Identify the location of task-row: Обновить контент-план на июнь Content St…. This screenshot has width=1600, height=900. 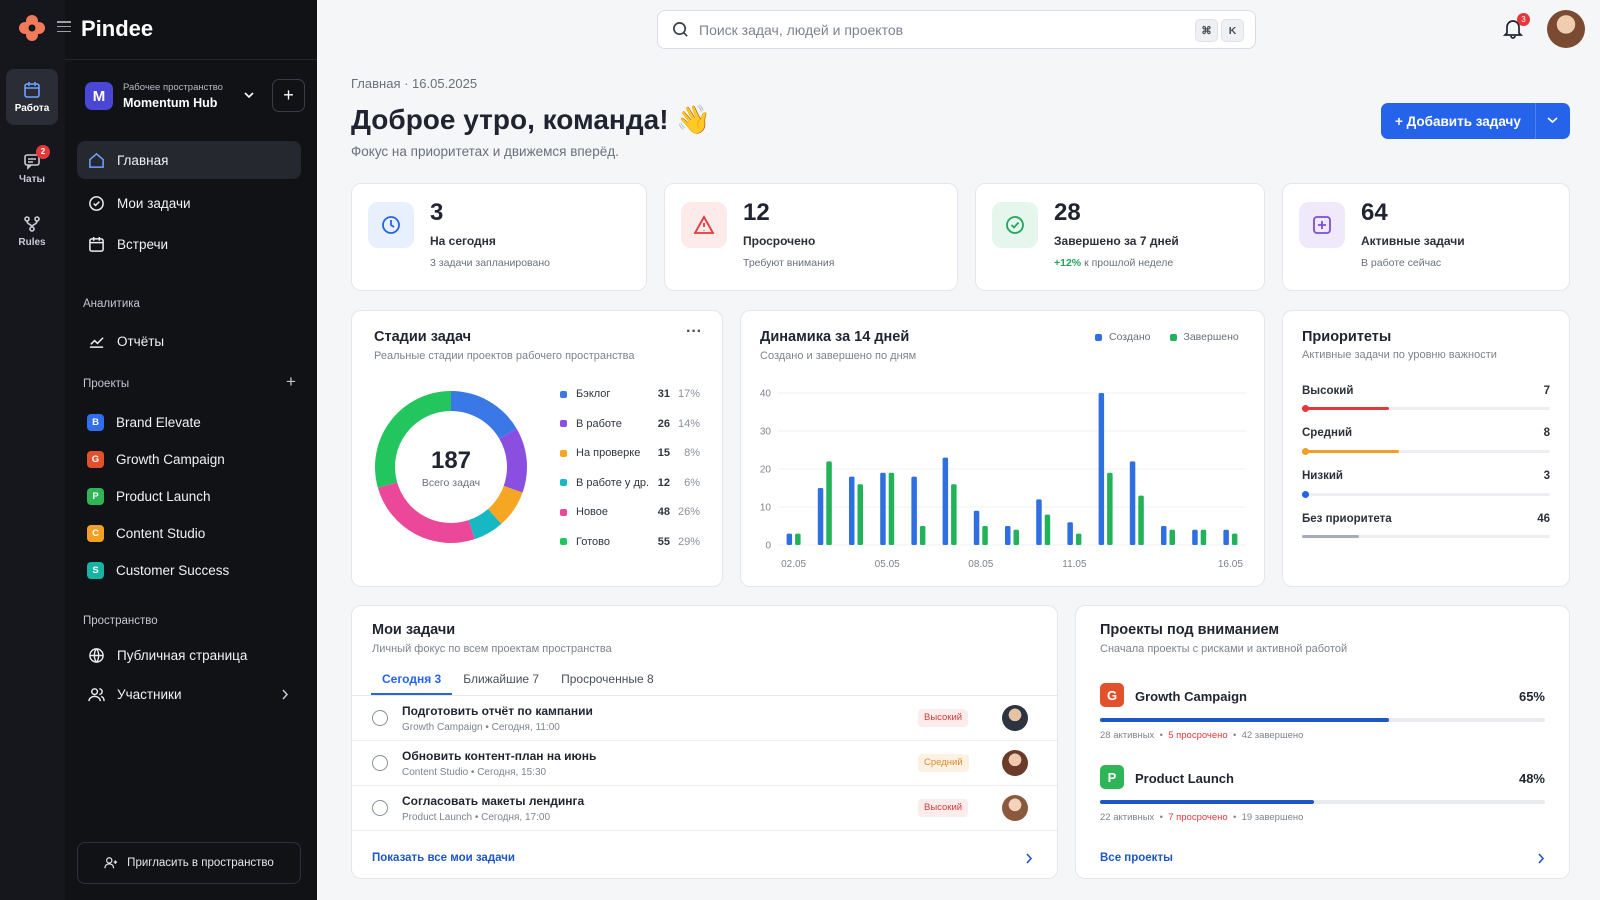
(704, 763).